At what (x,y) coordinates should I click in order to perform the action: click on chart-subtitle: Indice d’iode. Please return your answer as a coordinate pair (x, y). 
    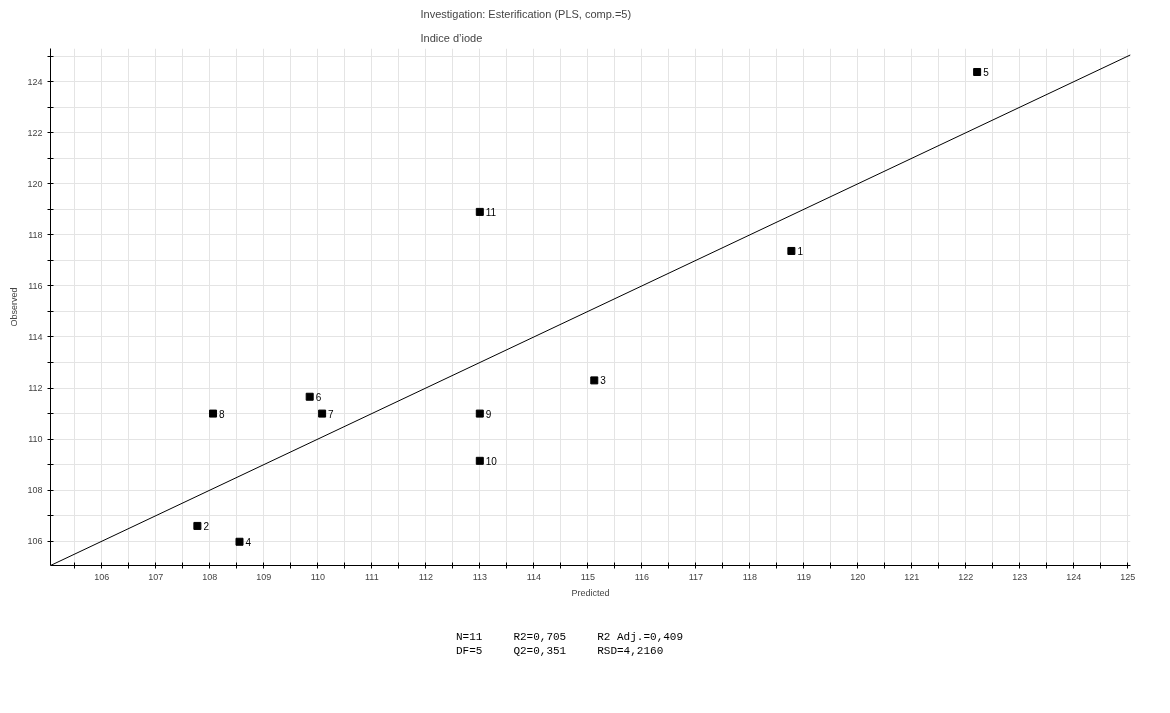
    Looking at the image, I should click on (451, 37).